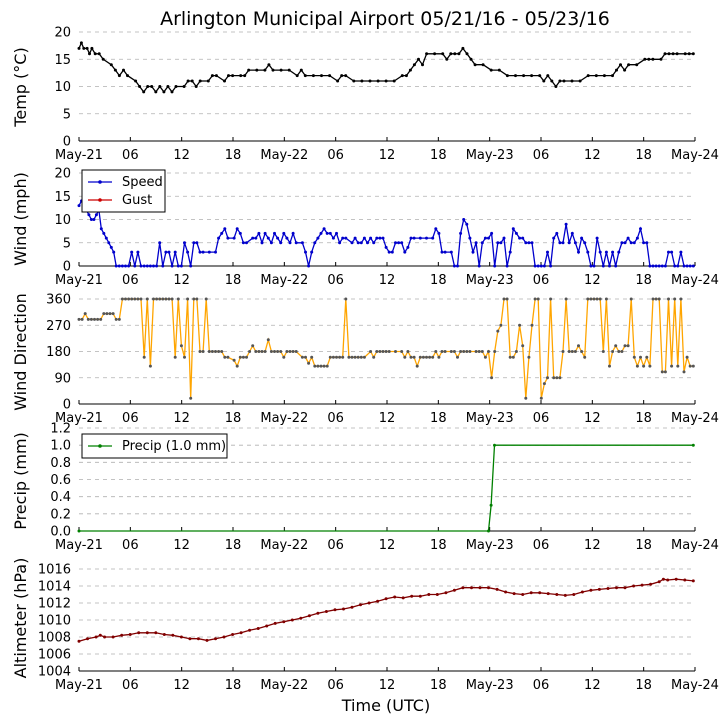 This screenshot has width=727, height=725. What do you see at coordinates (284, 545) in the screenshot?
I see `x-tick-label: May-22` at bounding box center [284, 545].